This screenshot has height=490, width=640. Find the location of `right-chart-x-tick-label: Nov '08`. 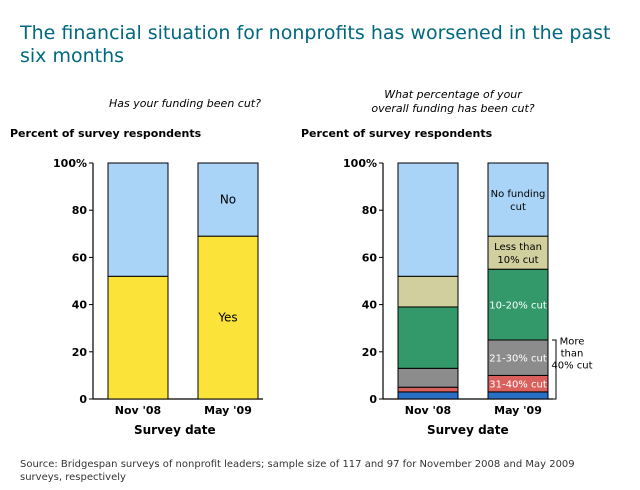

right-chart-x-tick-label: Nov '08 is located at coordinates (428, 410).